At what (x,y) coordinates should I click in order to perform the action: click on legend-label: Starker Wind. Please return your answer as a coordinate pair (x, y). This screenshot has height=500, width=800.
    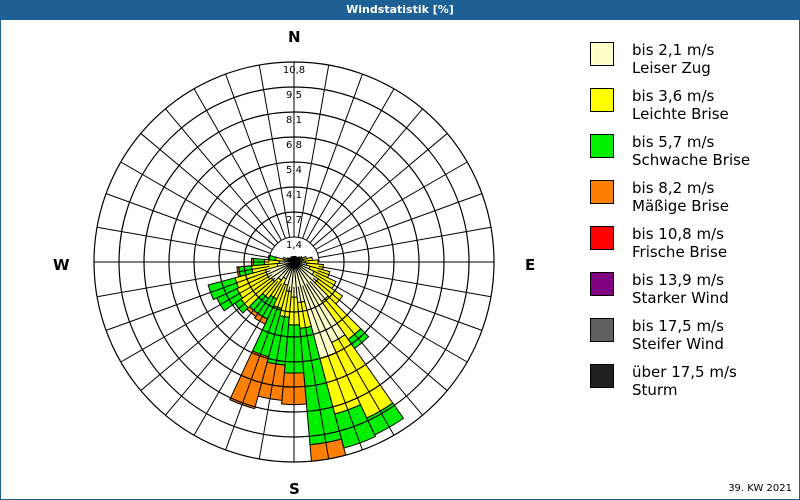
    Looking at the image, I should click on (680, 298).